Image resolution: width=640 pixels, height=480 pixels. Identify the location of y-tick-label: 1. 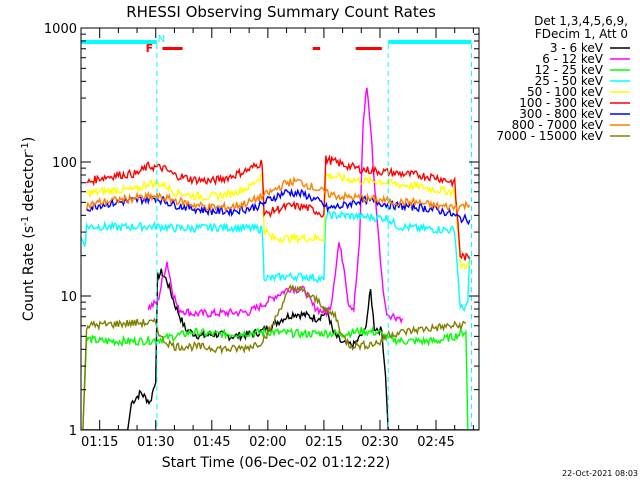
(73, 431).